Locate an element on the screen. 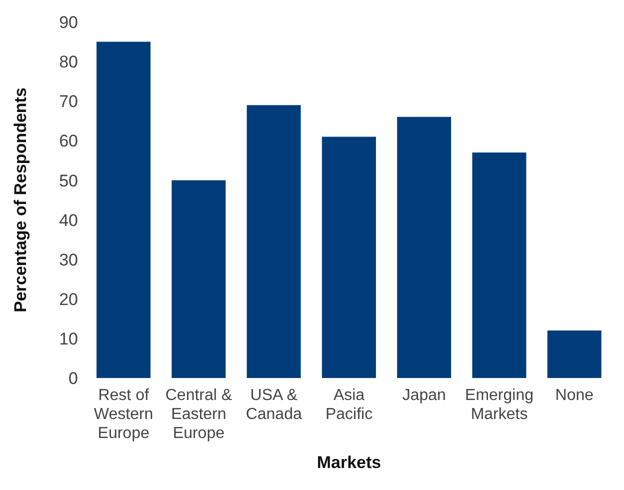 The image size is (624, 490). y-tick-label: 70 is located at coordinates (68, 102).